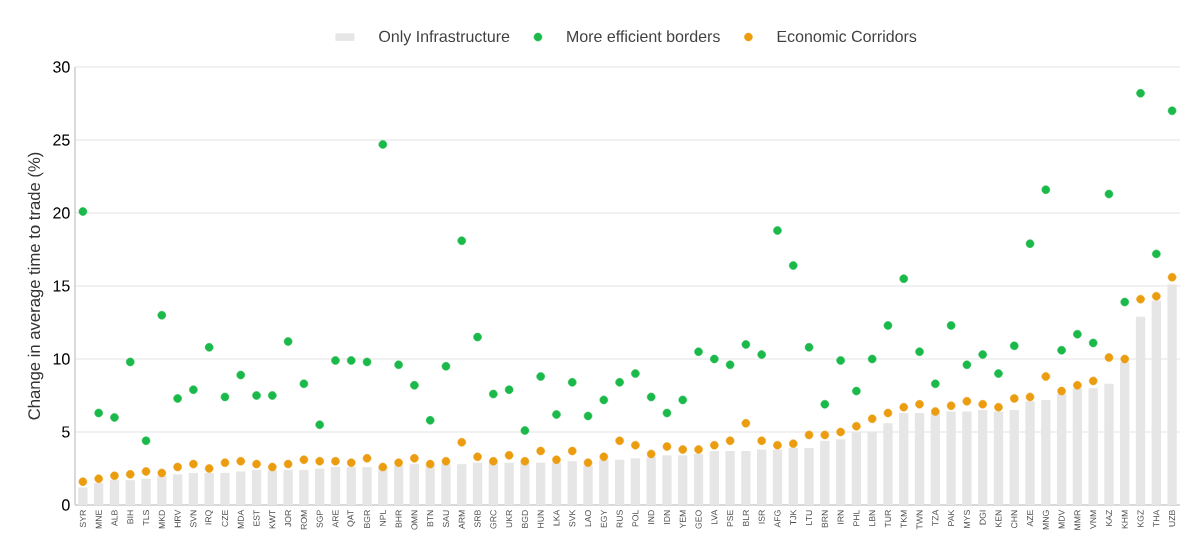  I want to click on x-tick-label: ROM, so click(303, 520).